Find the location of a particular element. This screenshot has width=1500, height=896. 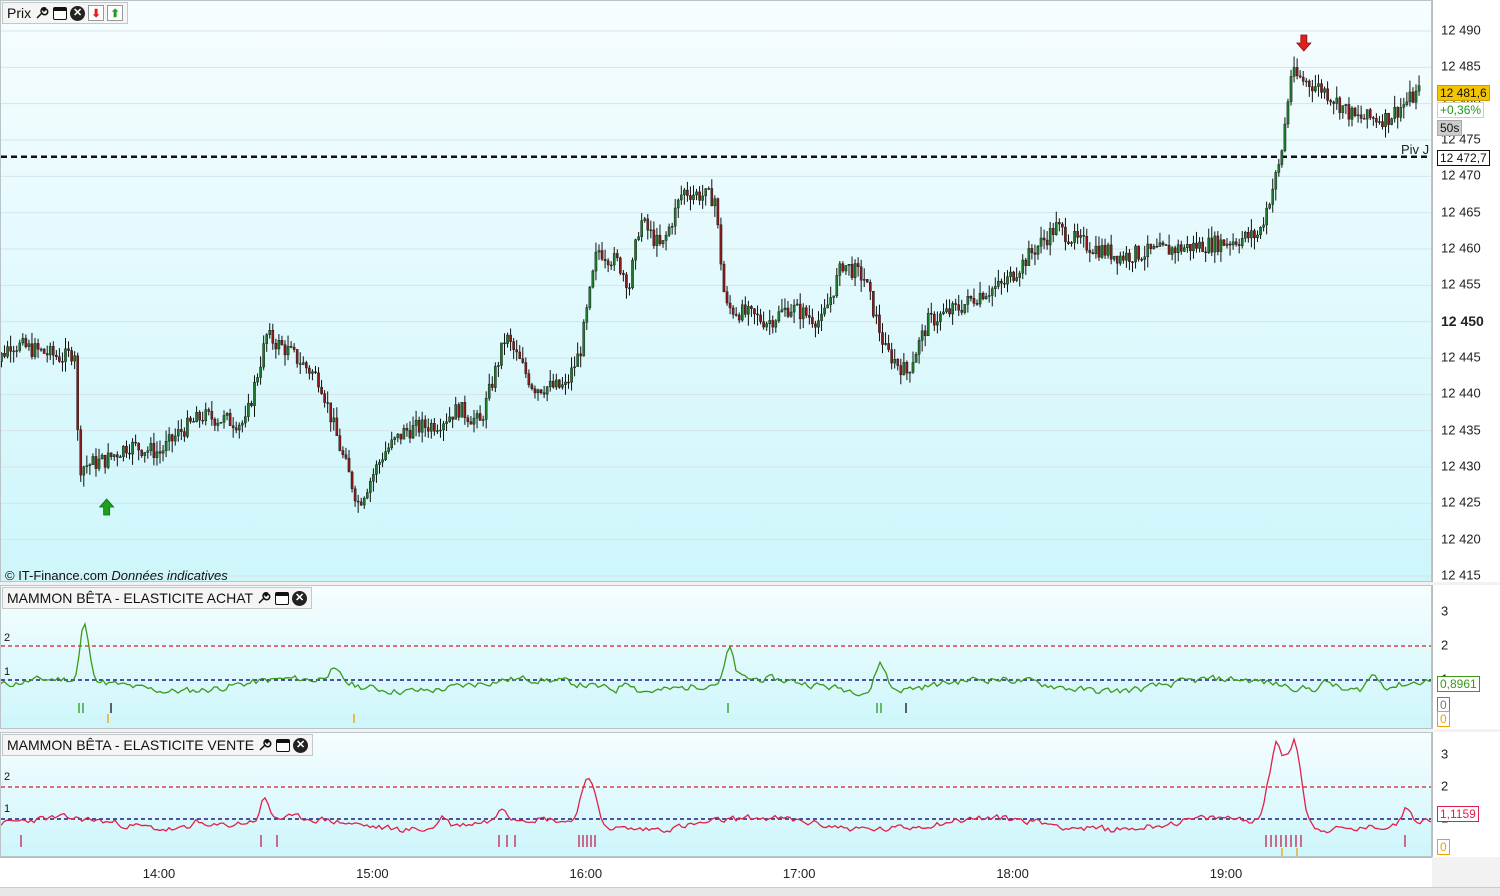

vente-chart is located at coordinates (716, 795).